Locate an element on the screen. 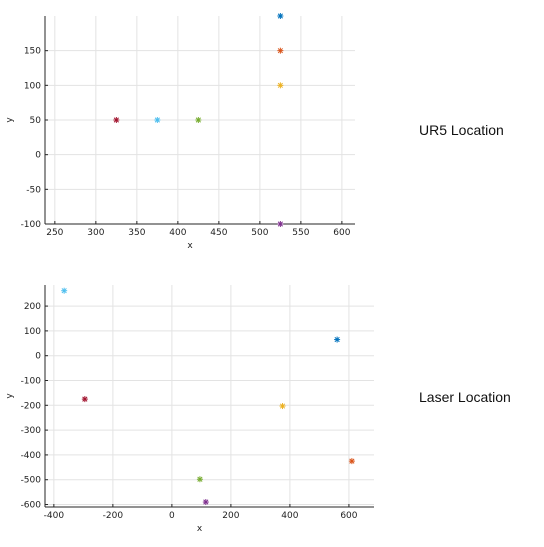 The height and width of the screenshot is (547, 544). x-tick-label: 300 is located at coordinates (95, 233).